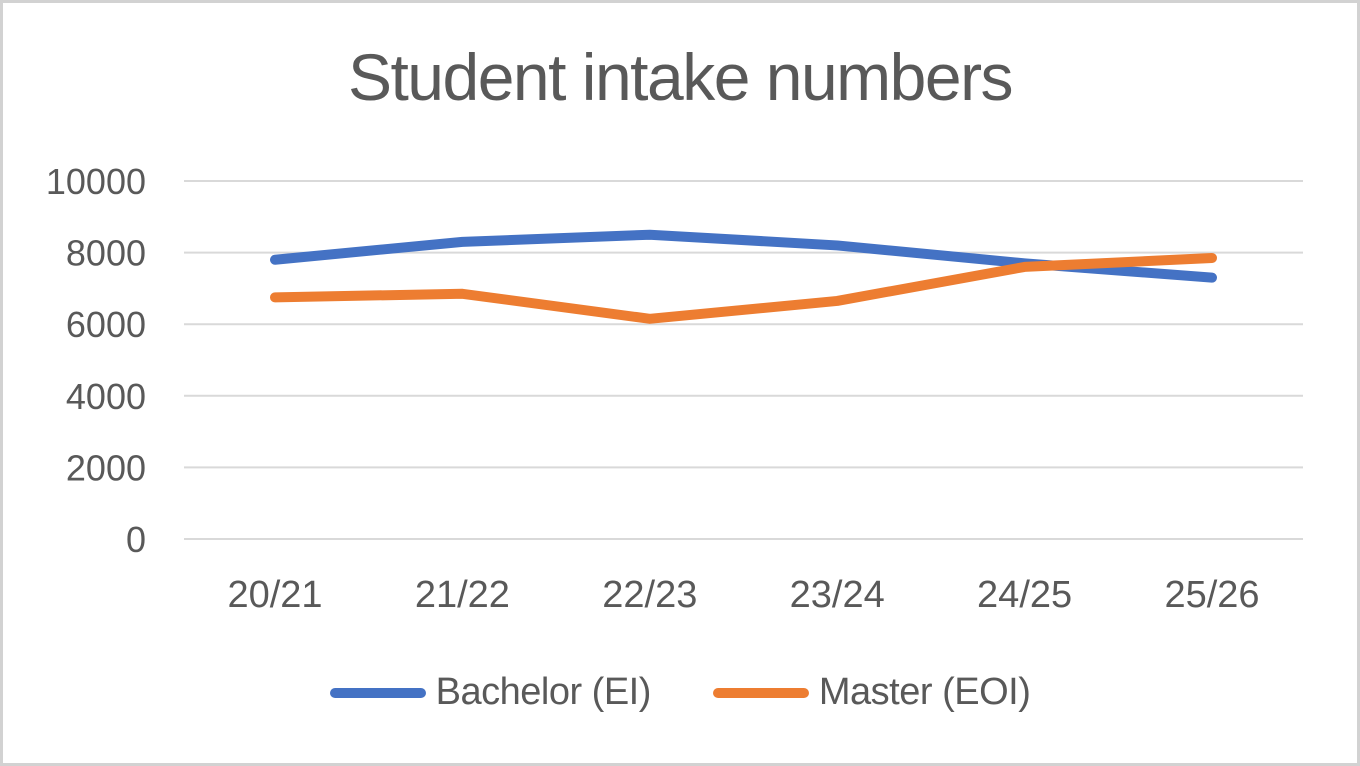 The image size is (1360, 766). What do you see at coordinates (377, 692) in the screenshot?
I see `legend-line-sample-bachelor` at bounding box center [377, 692].